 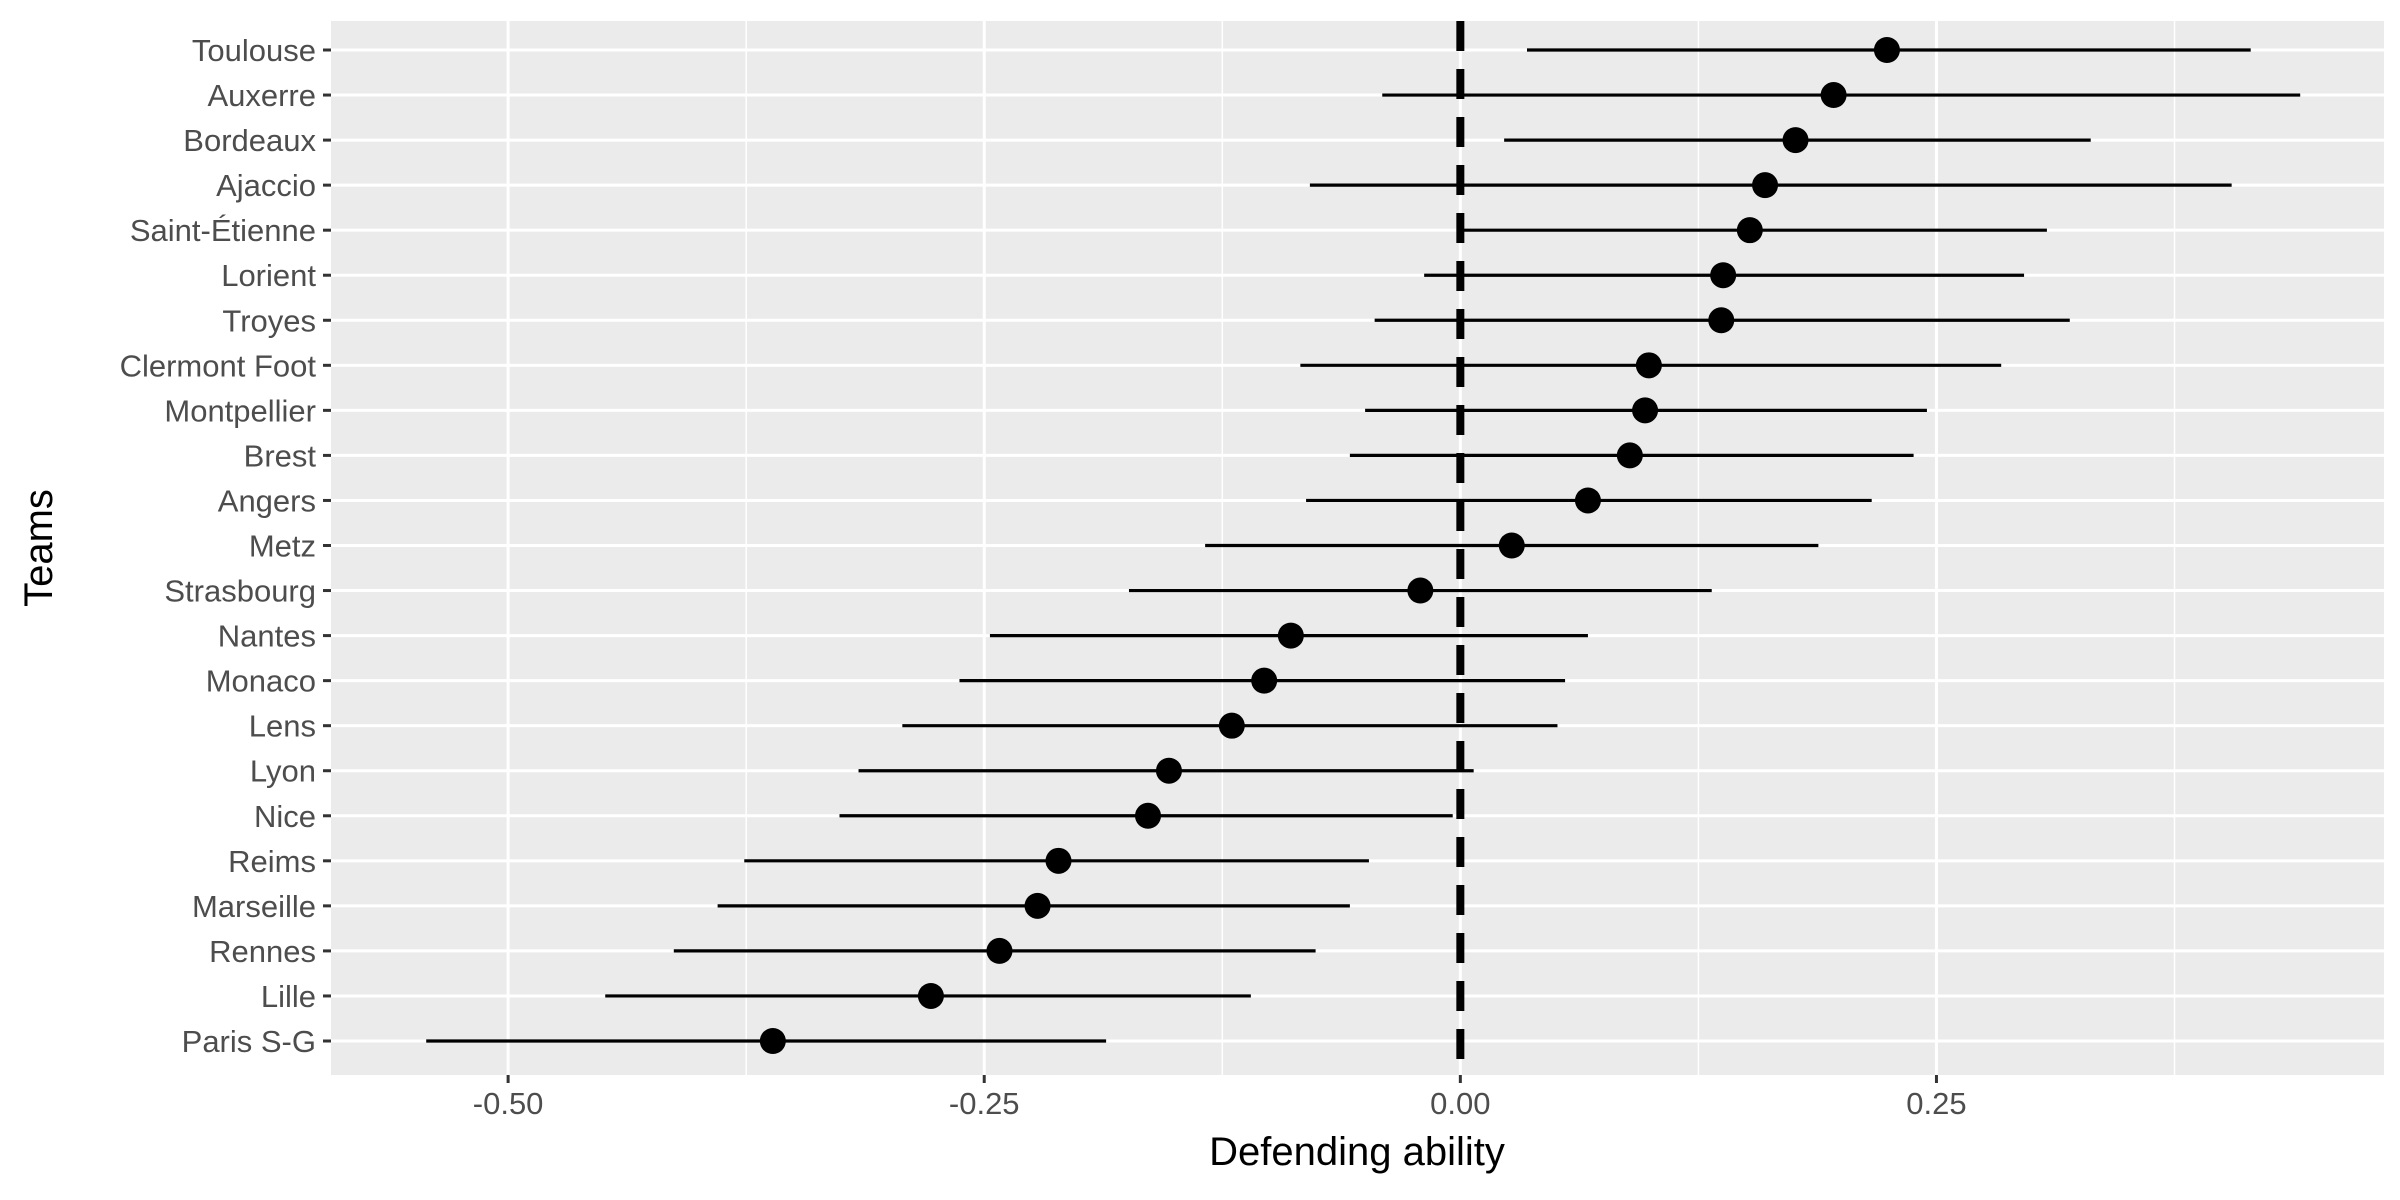 What do you see at coordinates (269, 320) in the screenshot?
I see `team-label: Troyes` at bounding box center [269, 320].